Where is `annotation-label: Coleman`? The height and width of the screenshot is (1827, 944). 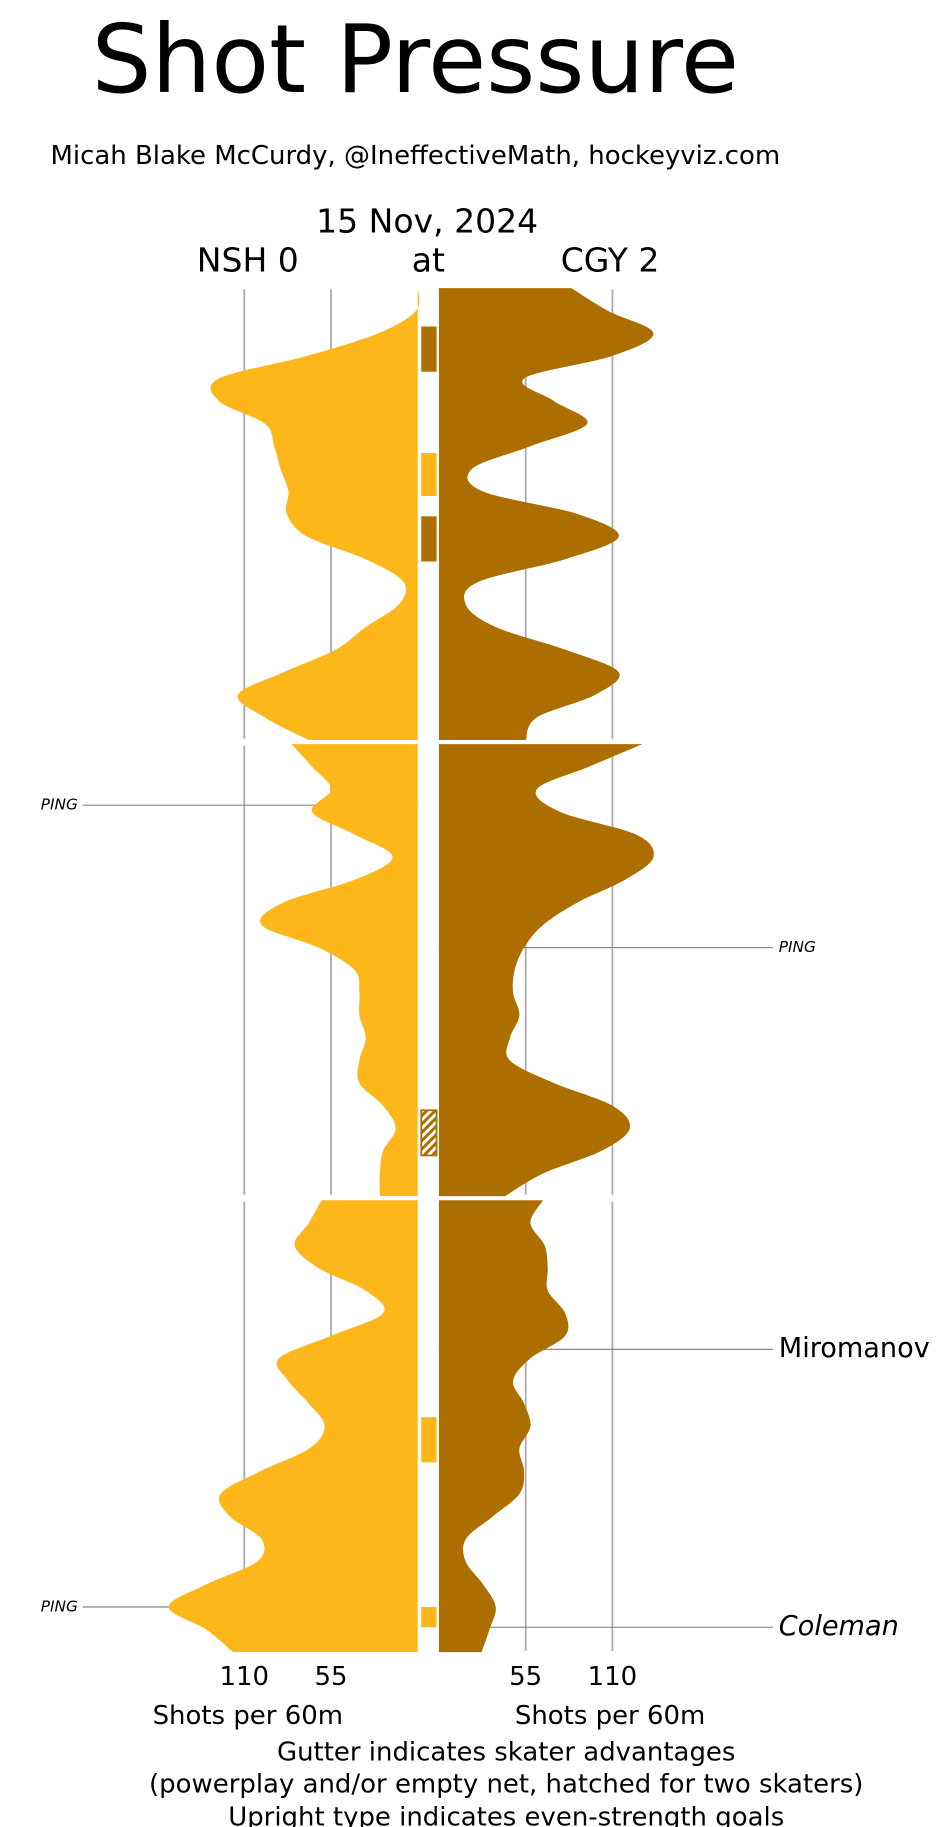 annotation-label: Coleman is located at coordinates (839, 1626).